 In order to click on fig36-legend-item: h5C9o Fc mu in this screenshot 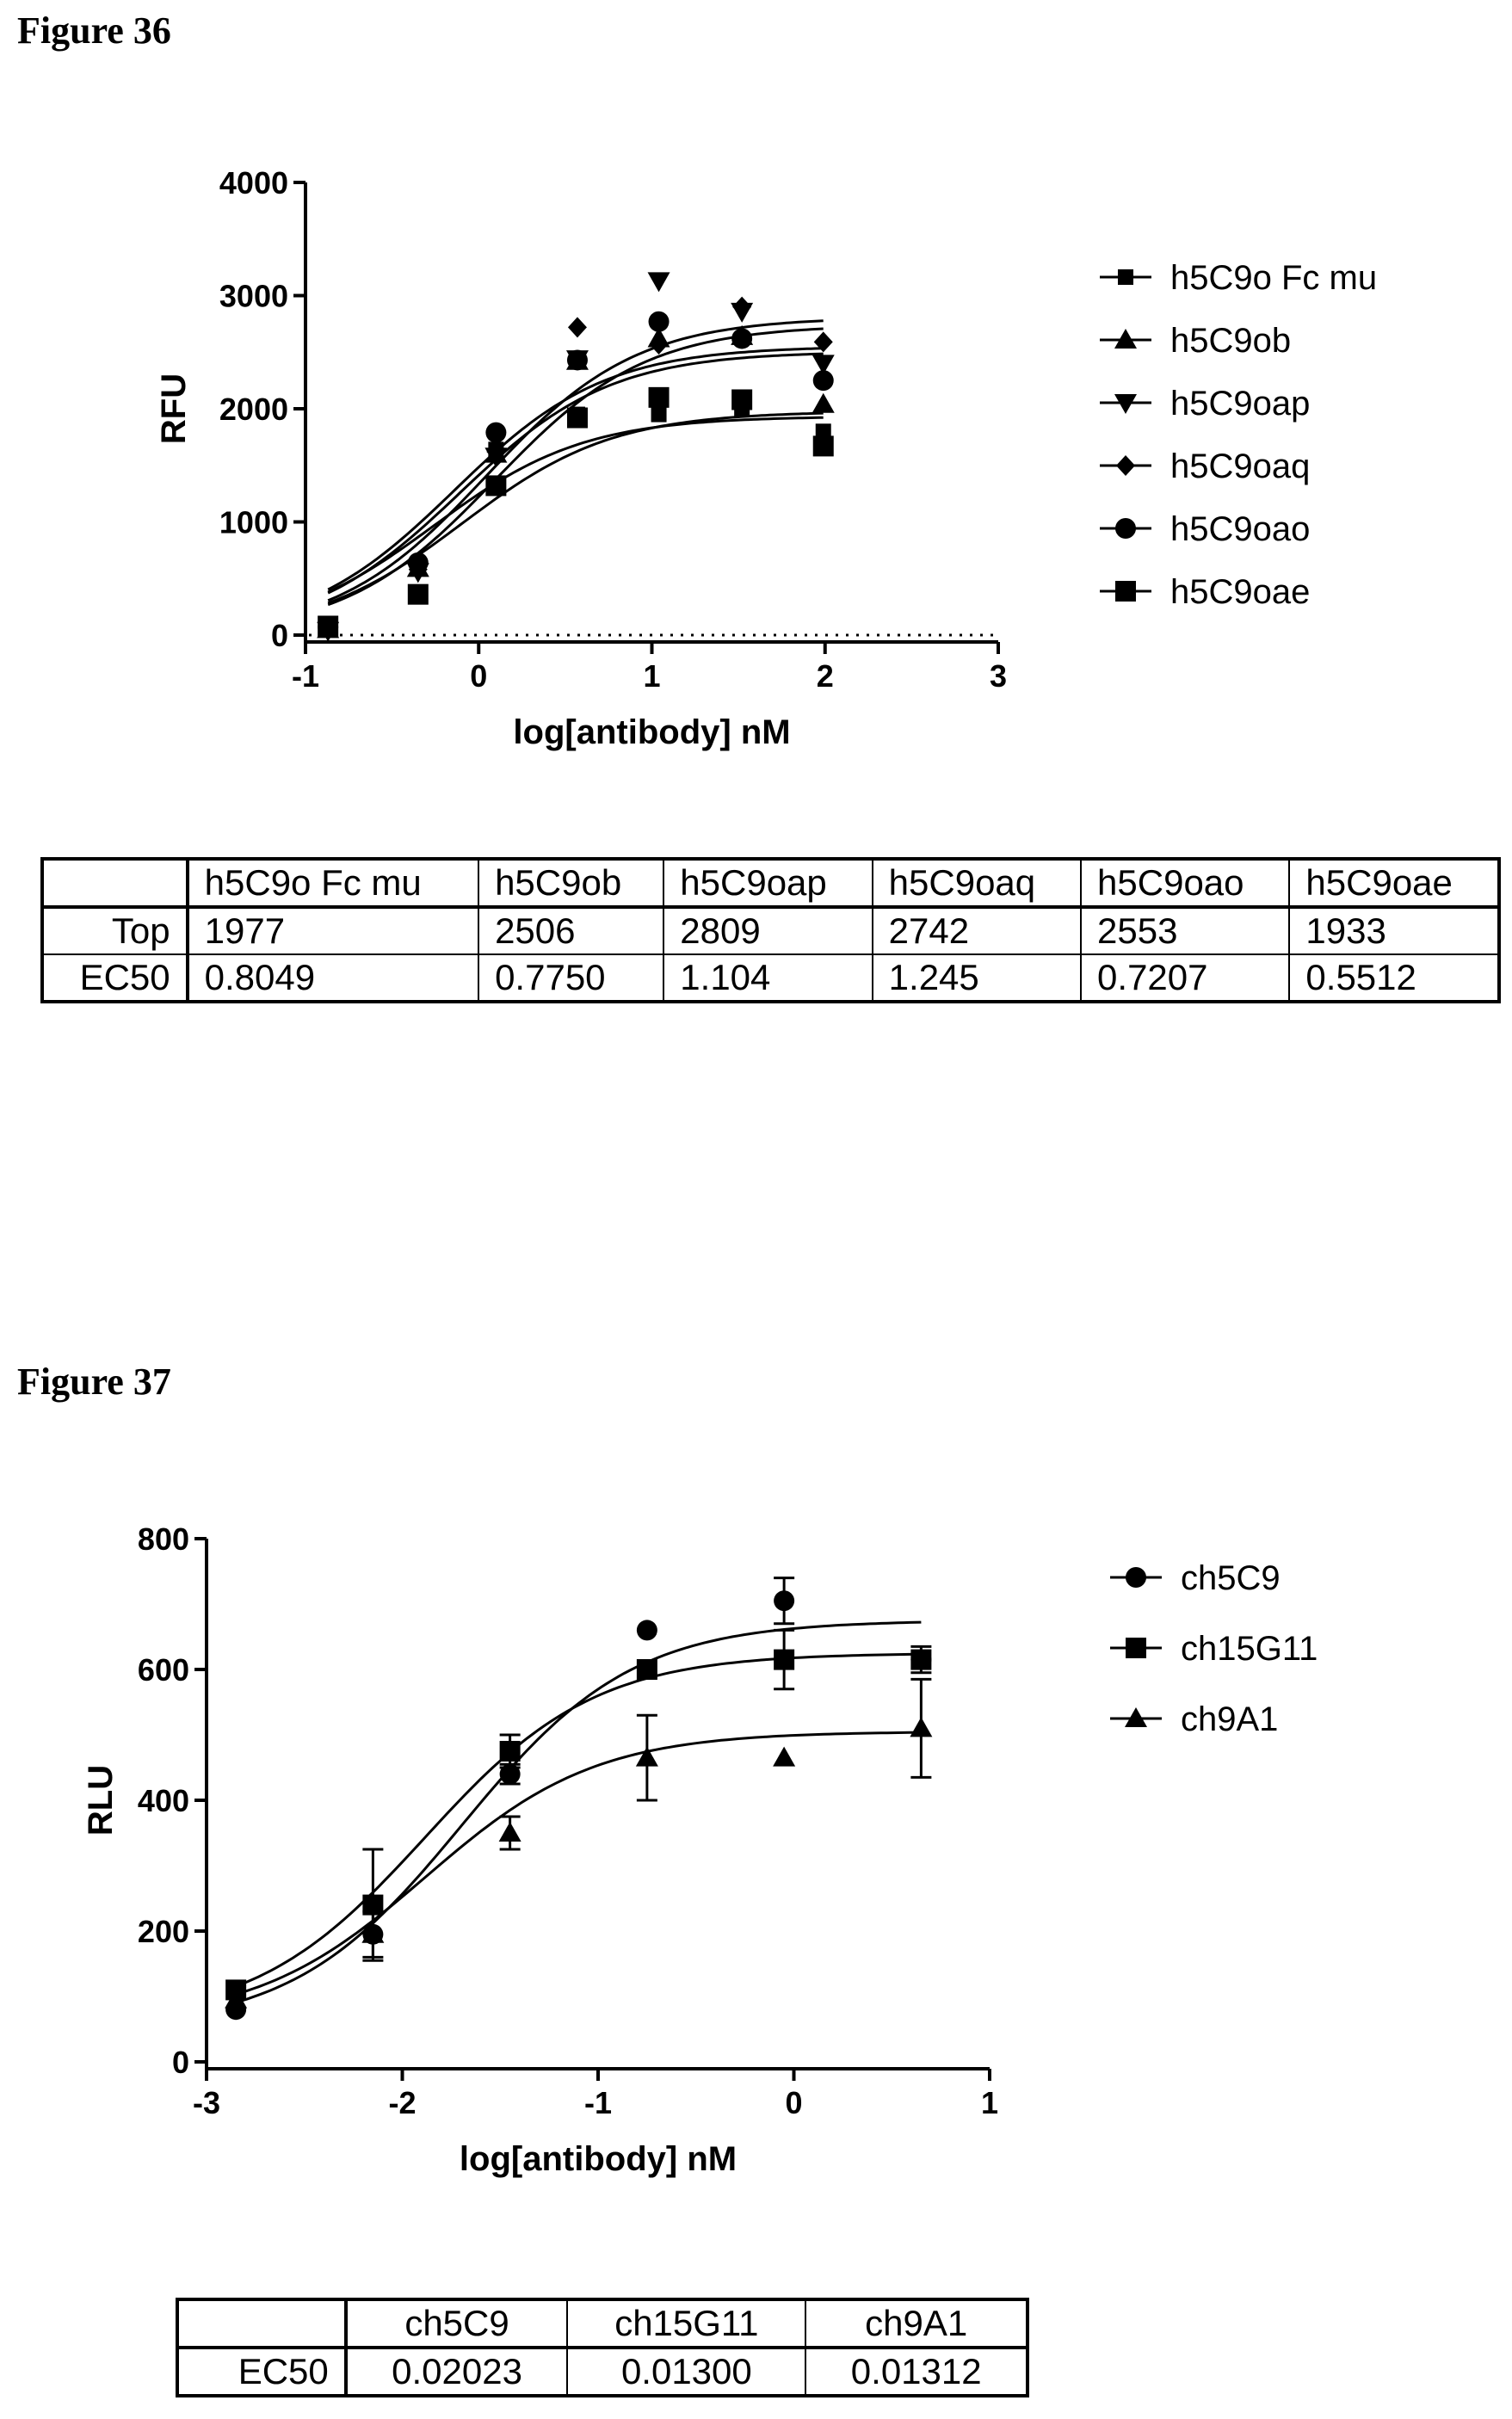, I will do `click(1238, 278)`.